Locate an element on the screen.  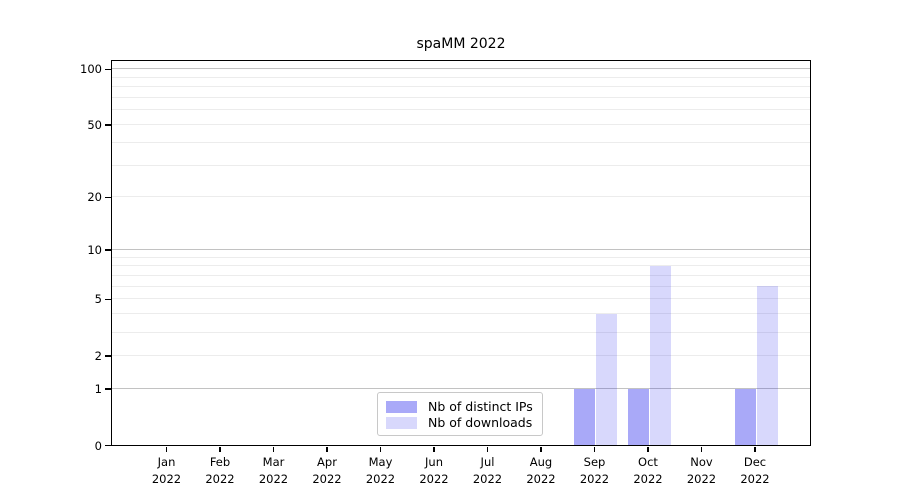
x-tick-label-nov: Nov 2022 is located at coordinates (702, 470).